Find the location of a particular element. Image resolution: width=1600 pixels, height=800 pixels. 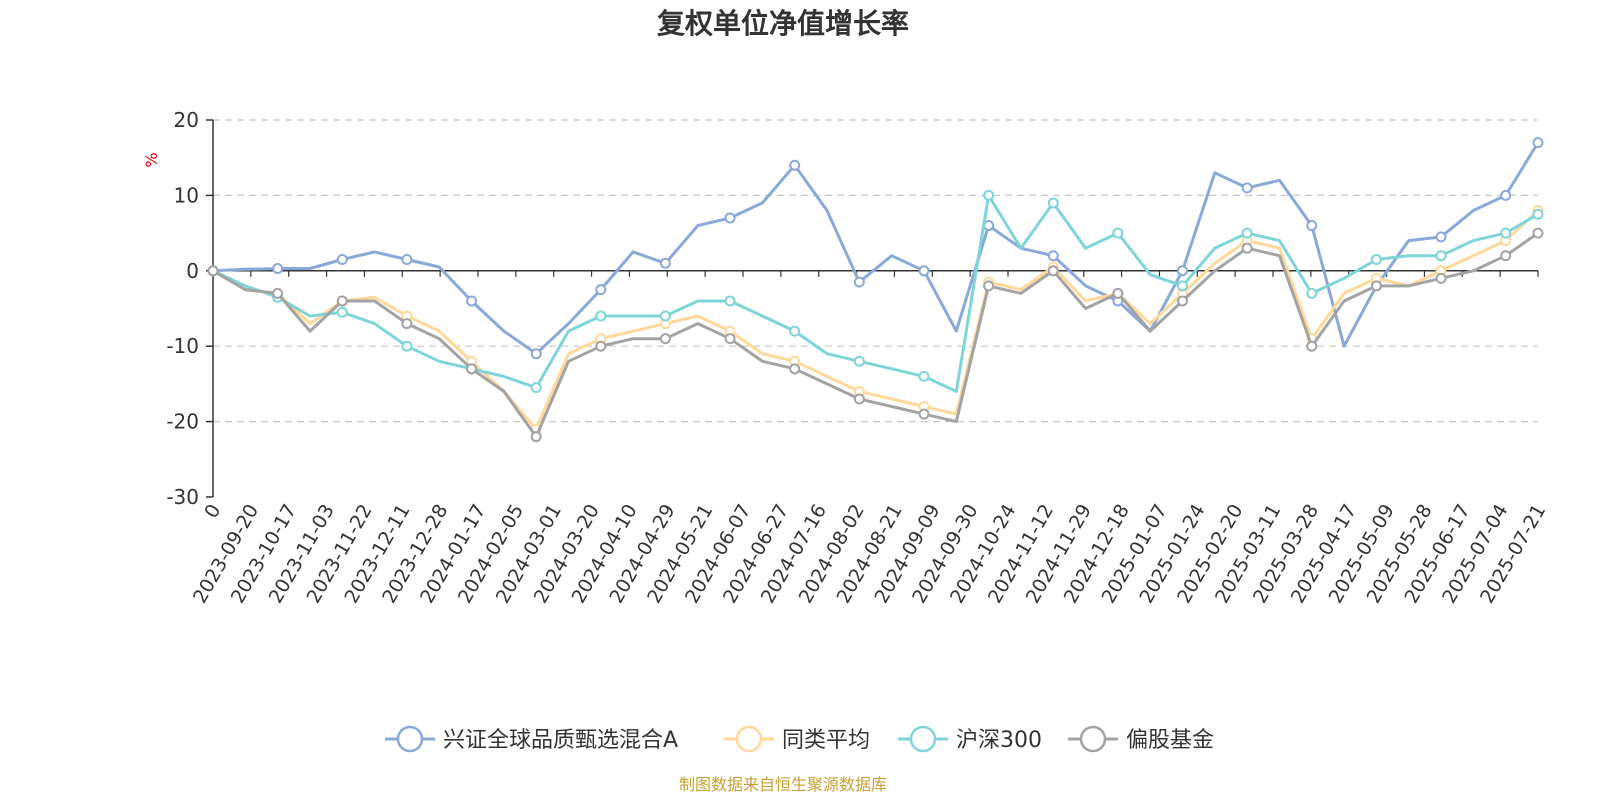

legend-item: 兴证全球品质甄选混合A is located at coordinates (531, 739).